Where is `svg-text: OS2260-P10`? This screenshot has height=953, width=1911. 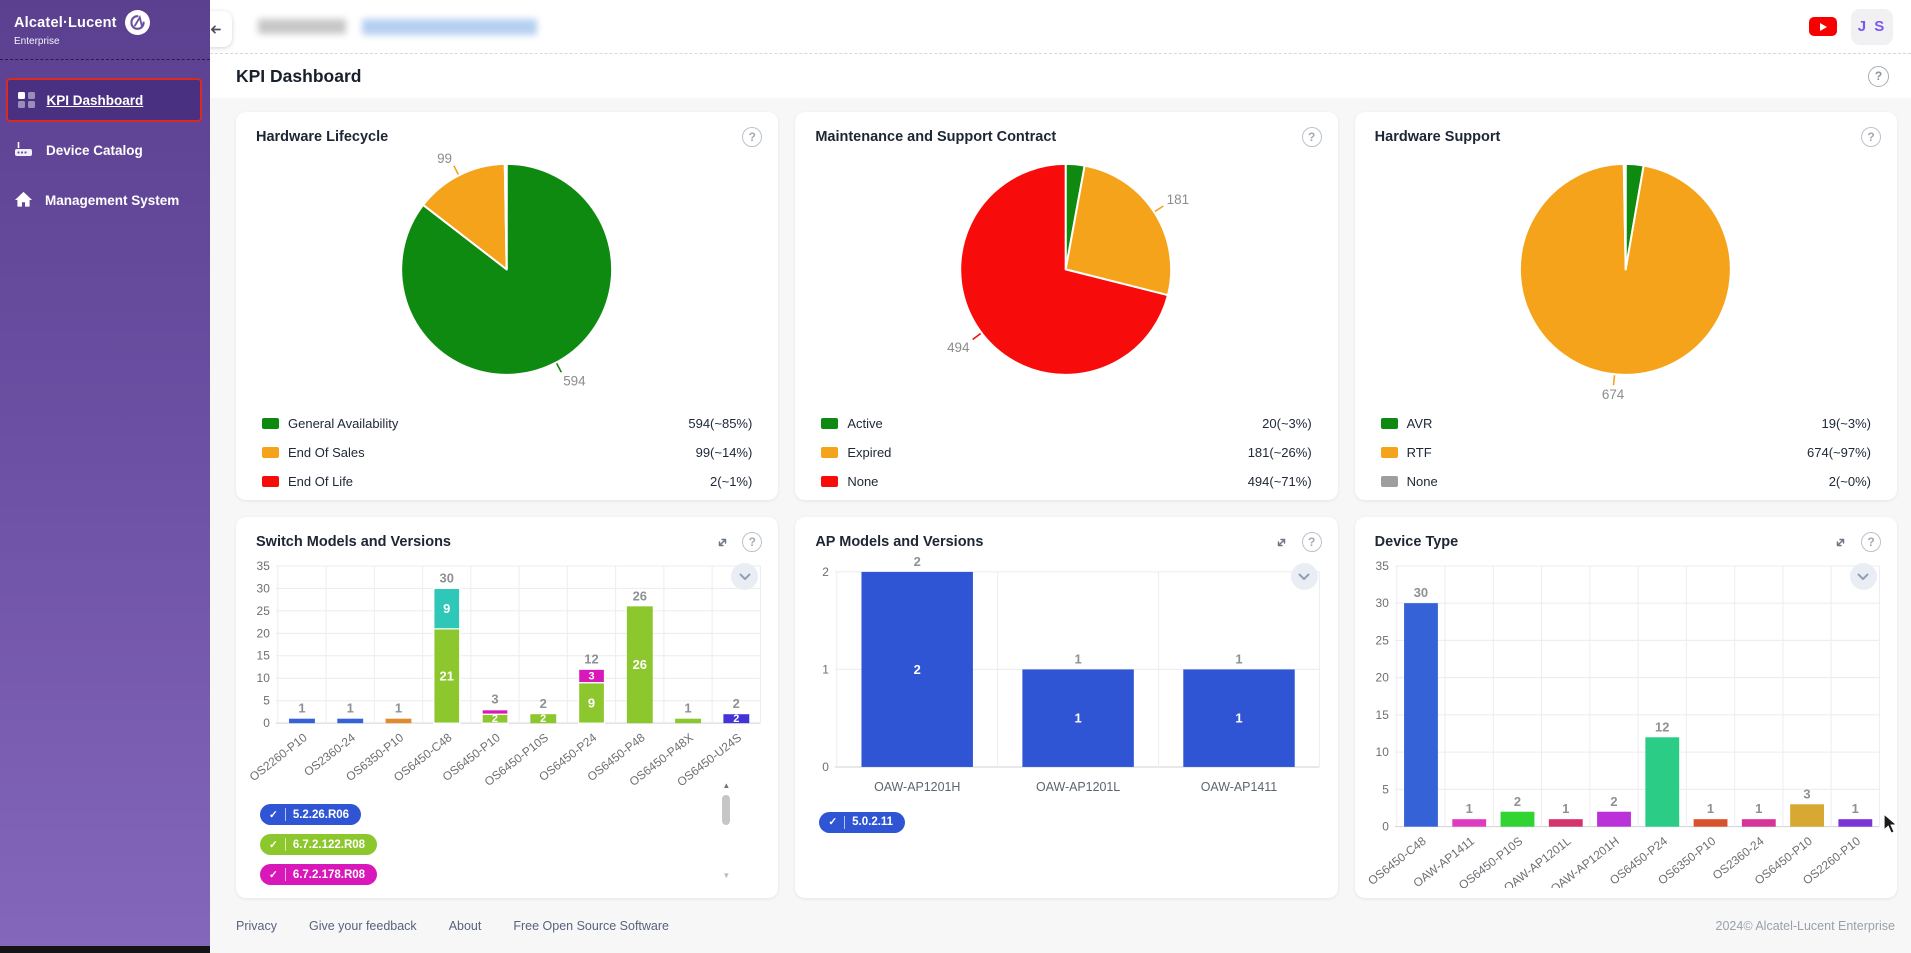 svg-text: OS2260-P10 is located at coordinates (278, 757).